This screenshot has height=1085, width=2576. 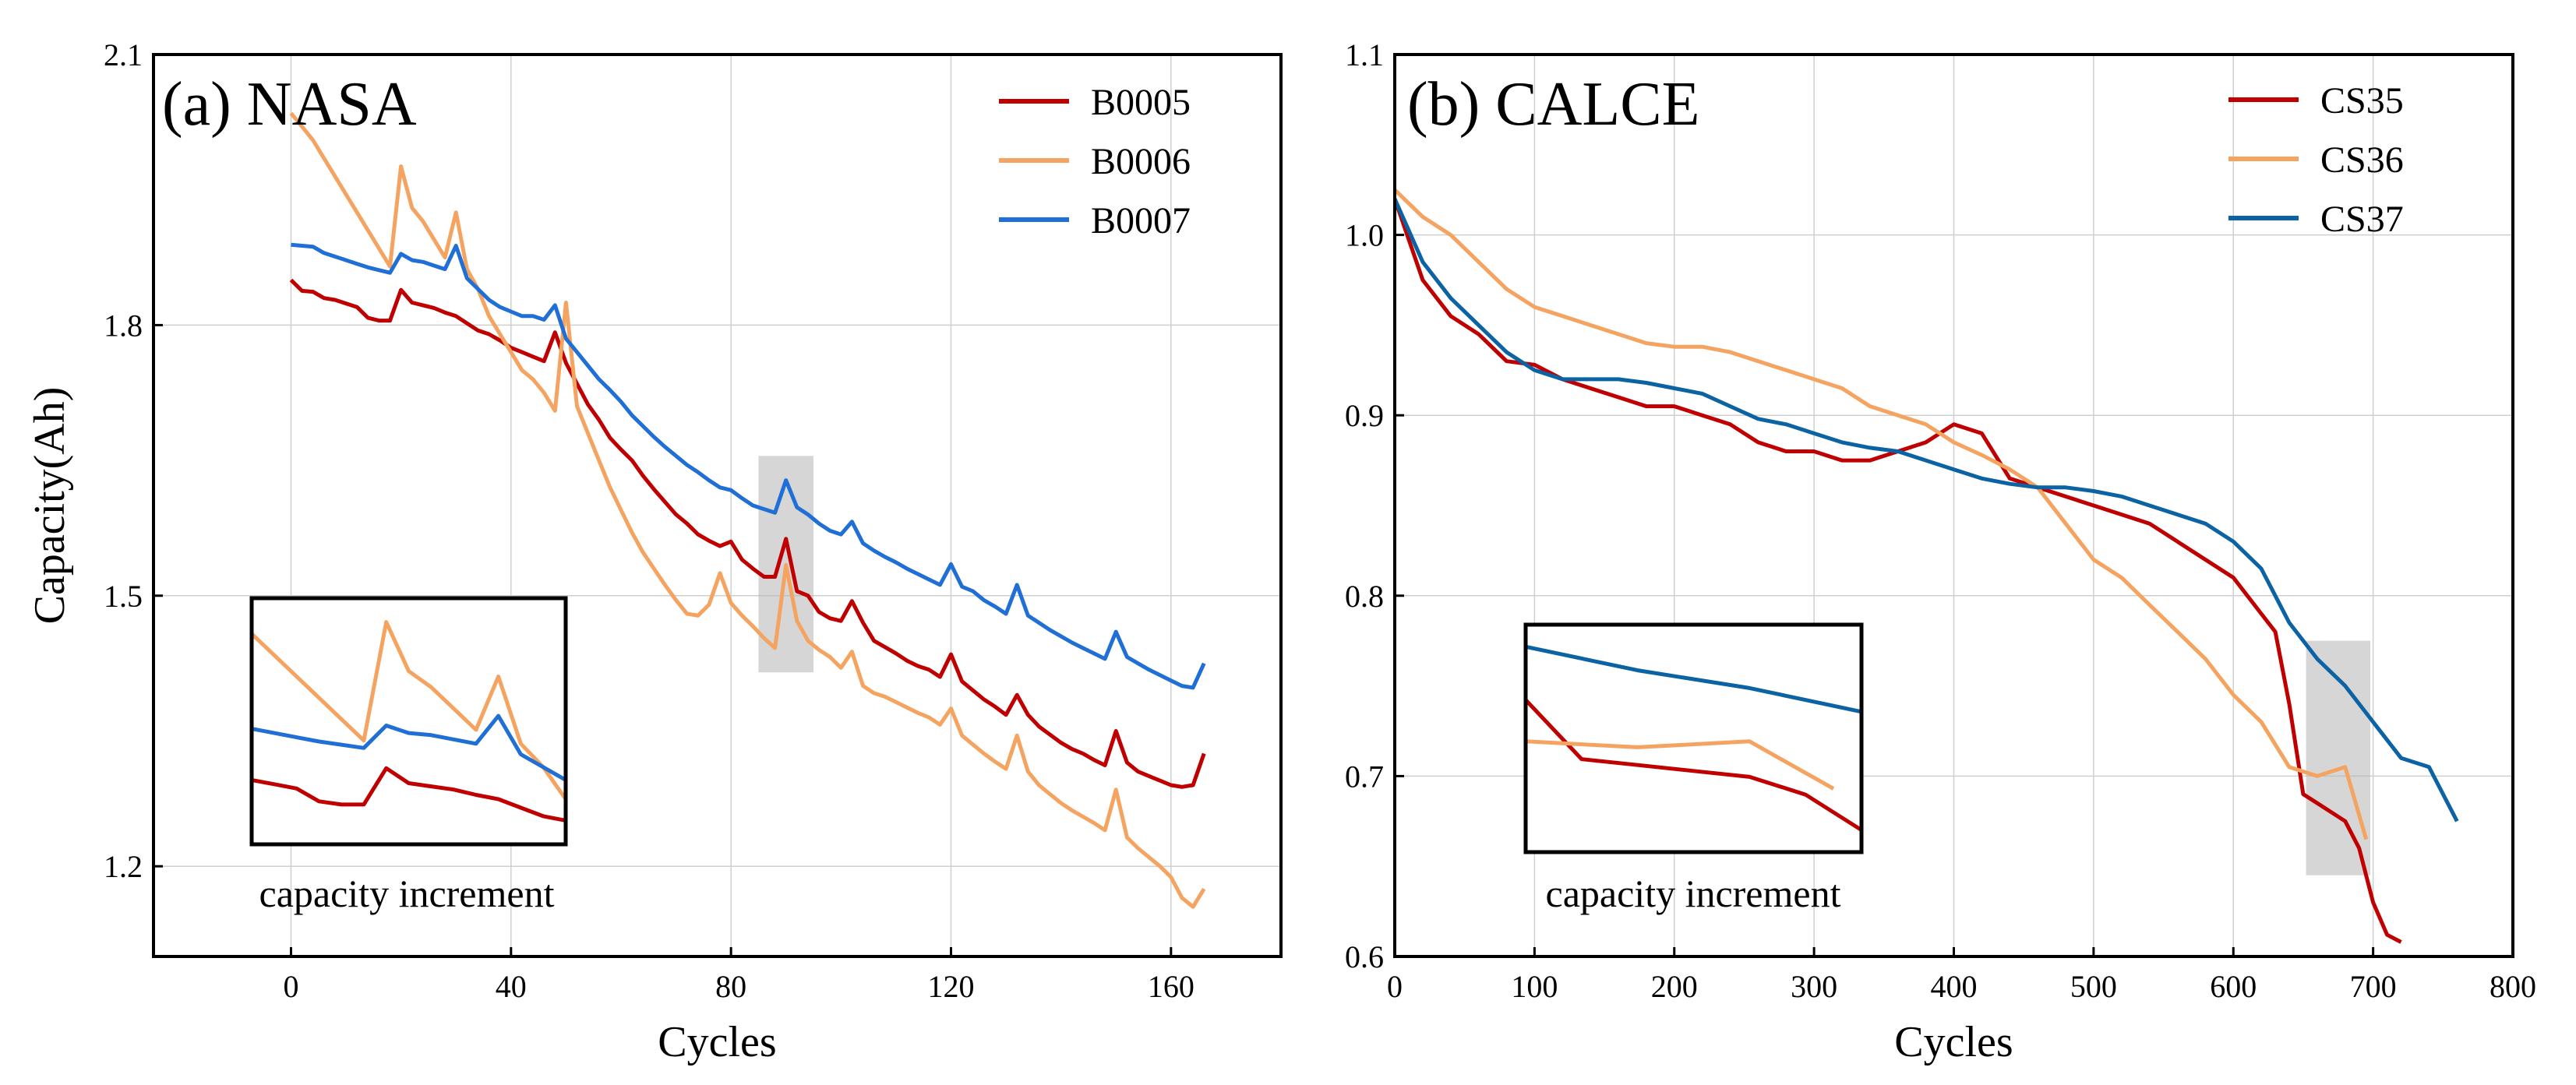 What do you see at coordinates (1364, 597) in the screenshot?
I see `y-tick-label: 0.8` at bounding box center [1364, 597].